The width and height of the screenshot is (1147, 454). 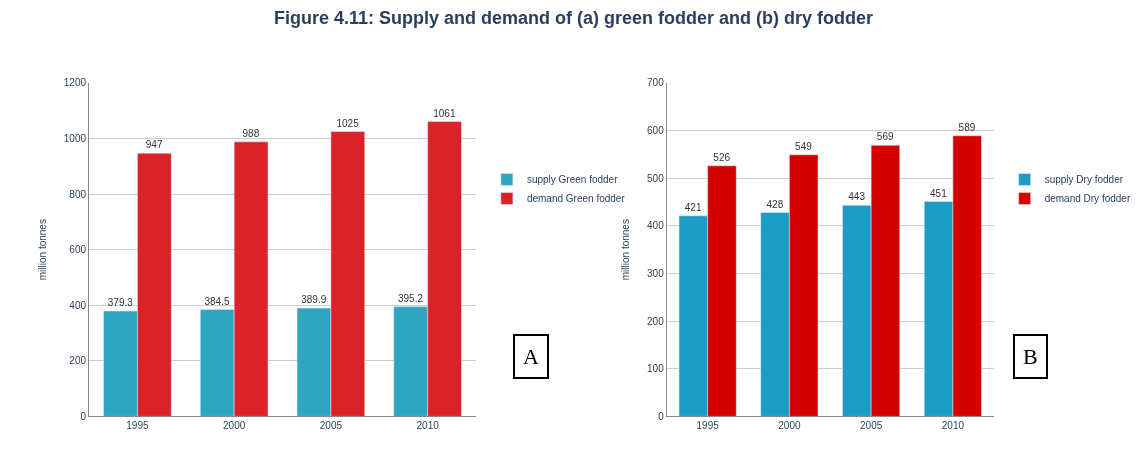 What do you see at coordinates (656, 178) in the screenshot?
I see `y-tick-label: 500` at bounding box center [656, 178].